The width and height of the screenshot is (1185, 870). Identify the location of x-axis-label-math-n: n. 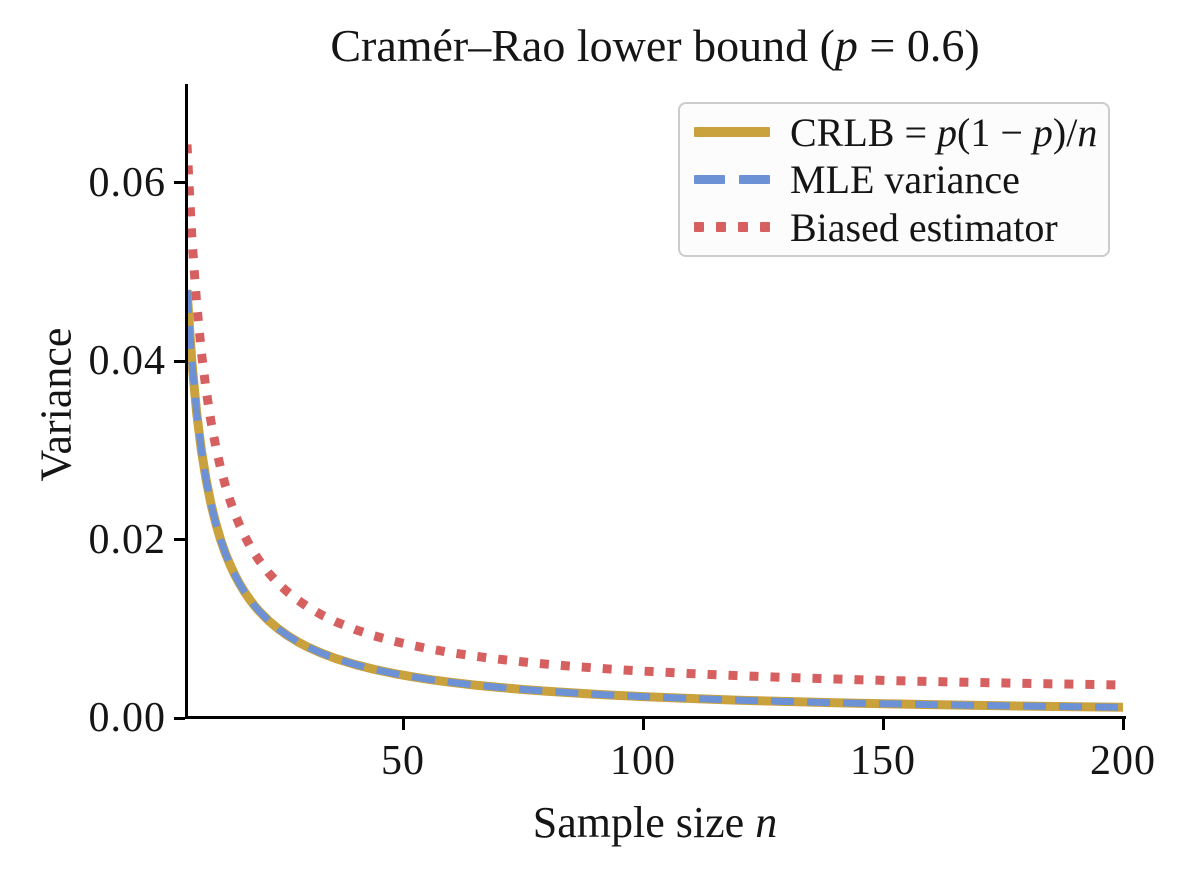
(766, 822).